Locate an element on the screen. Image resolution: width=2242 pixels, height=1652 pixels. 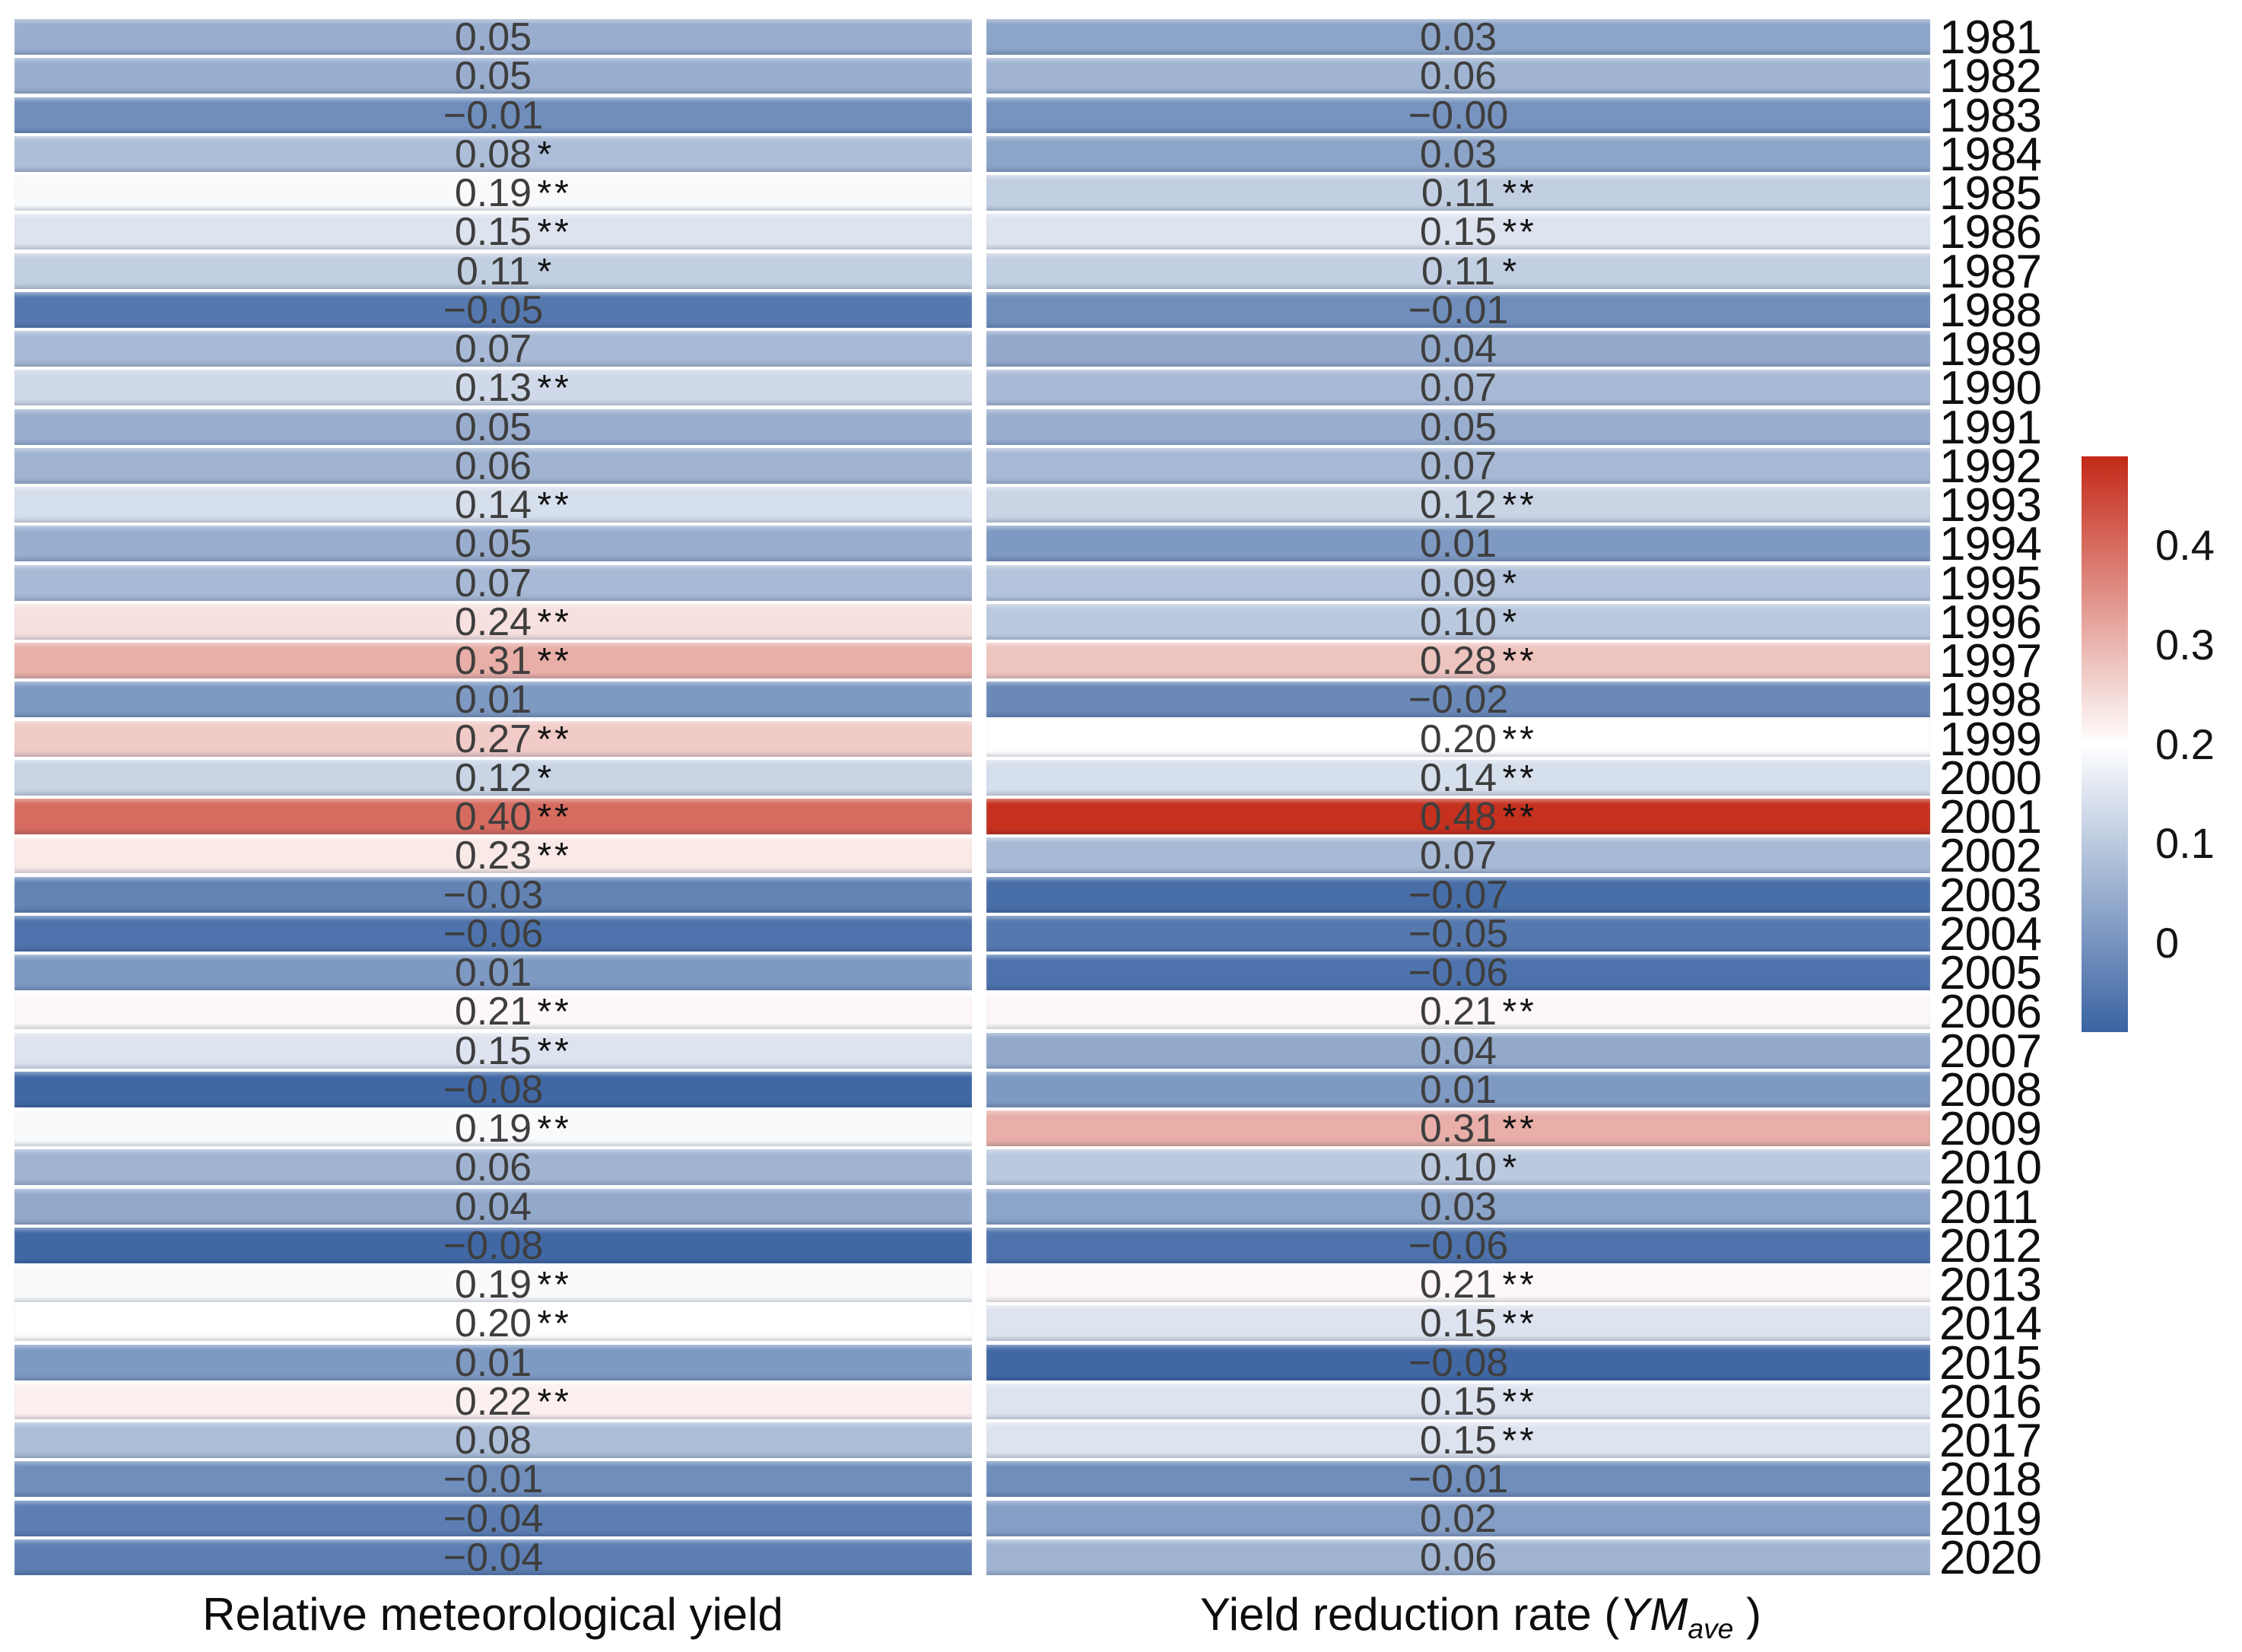
table-row: −0.03 −0.07 2003 is located at coordinates (1042, 895).